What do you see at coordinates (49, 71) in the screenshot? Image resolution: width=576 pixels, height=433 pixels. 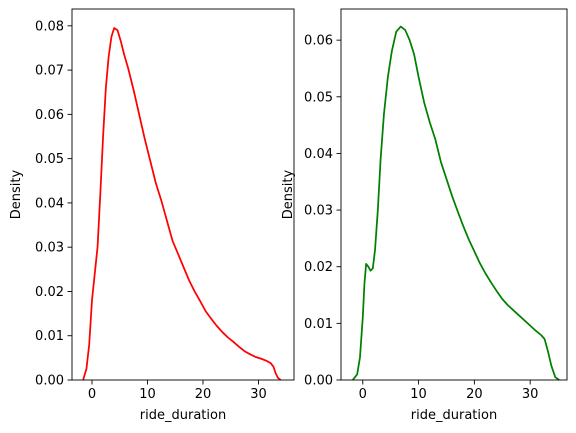 I see `y-tick-label: 0.07` at bounding box center [49, 71].